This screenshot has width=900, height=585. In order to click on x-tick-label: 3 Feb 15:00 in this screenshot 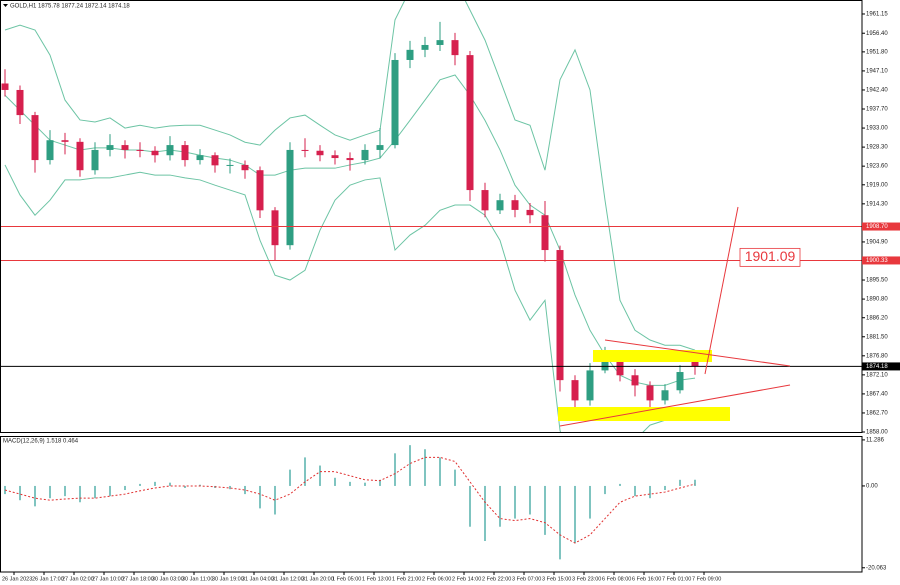, I will do `click(556, 579)`.